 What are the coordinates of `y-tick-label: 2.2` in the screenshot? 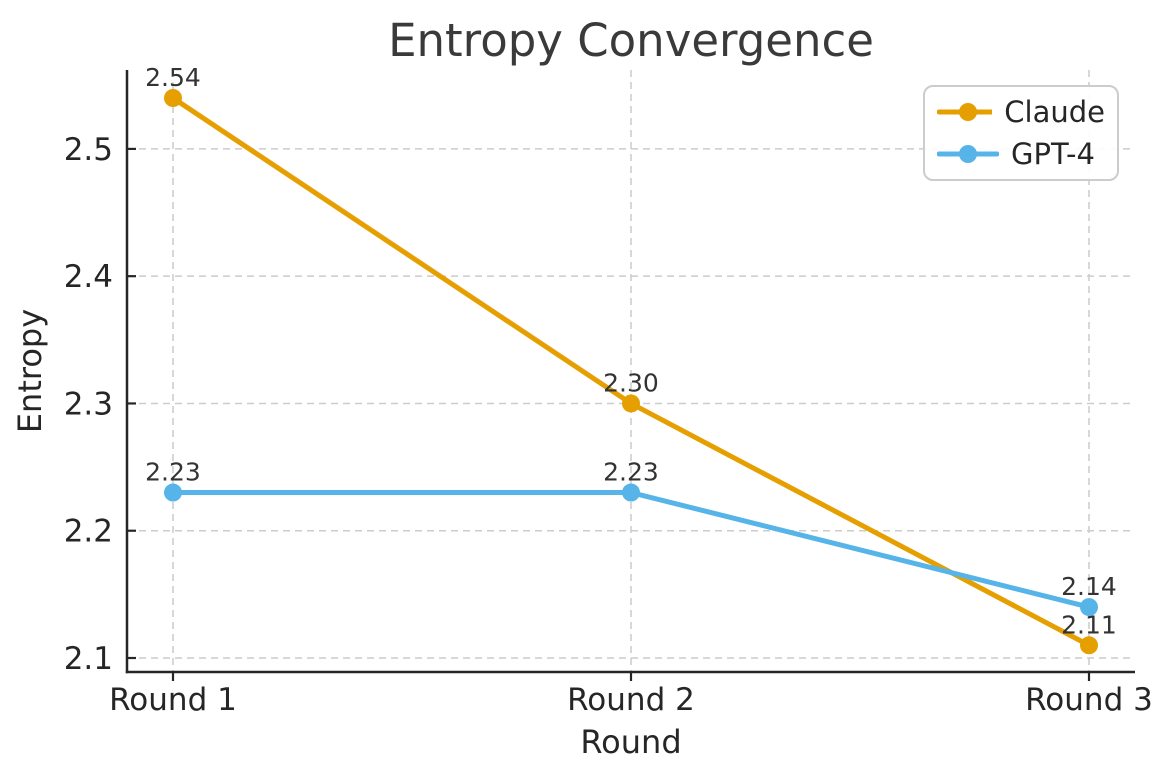 It's located at (88, 532).